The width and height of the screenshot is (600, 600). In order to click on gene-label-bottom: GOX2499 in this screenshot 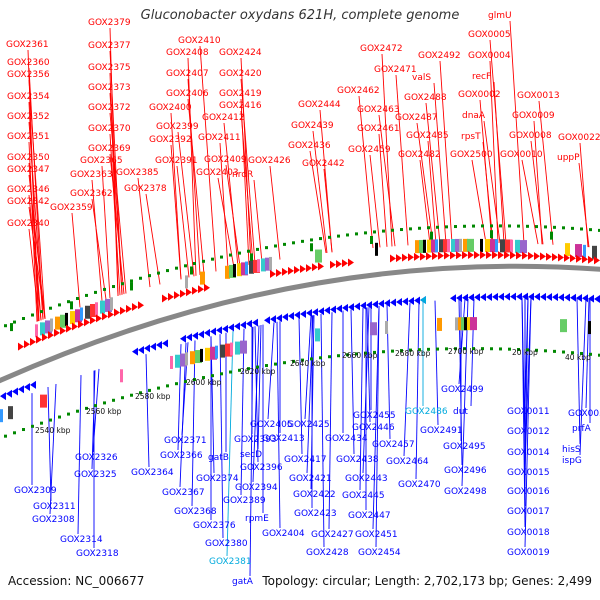, I will do `click(462, 390)`.